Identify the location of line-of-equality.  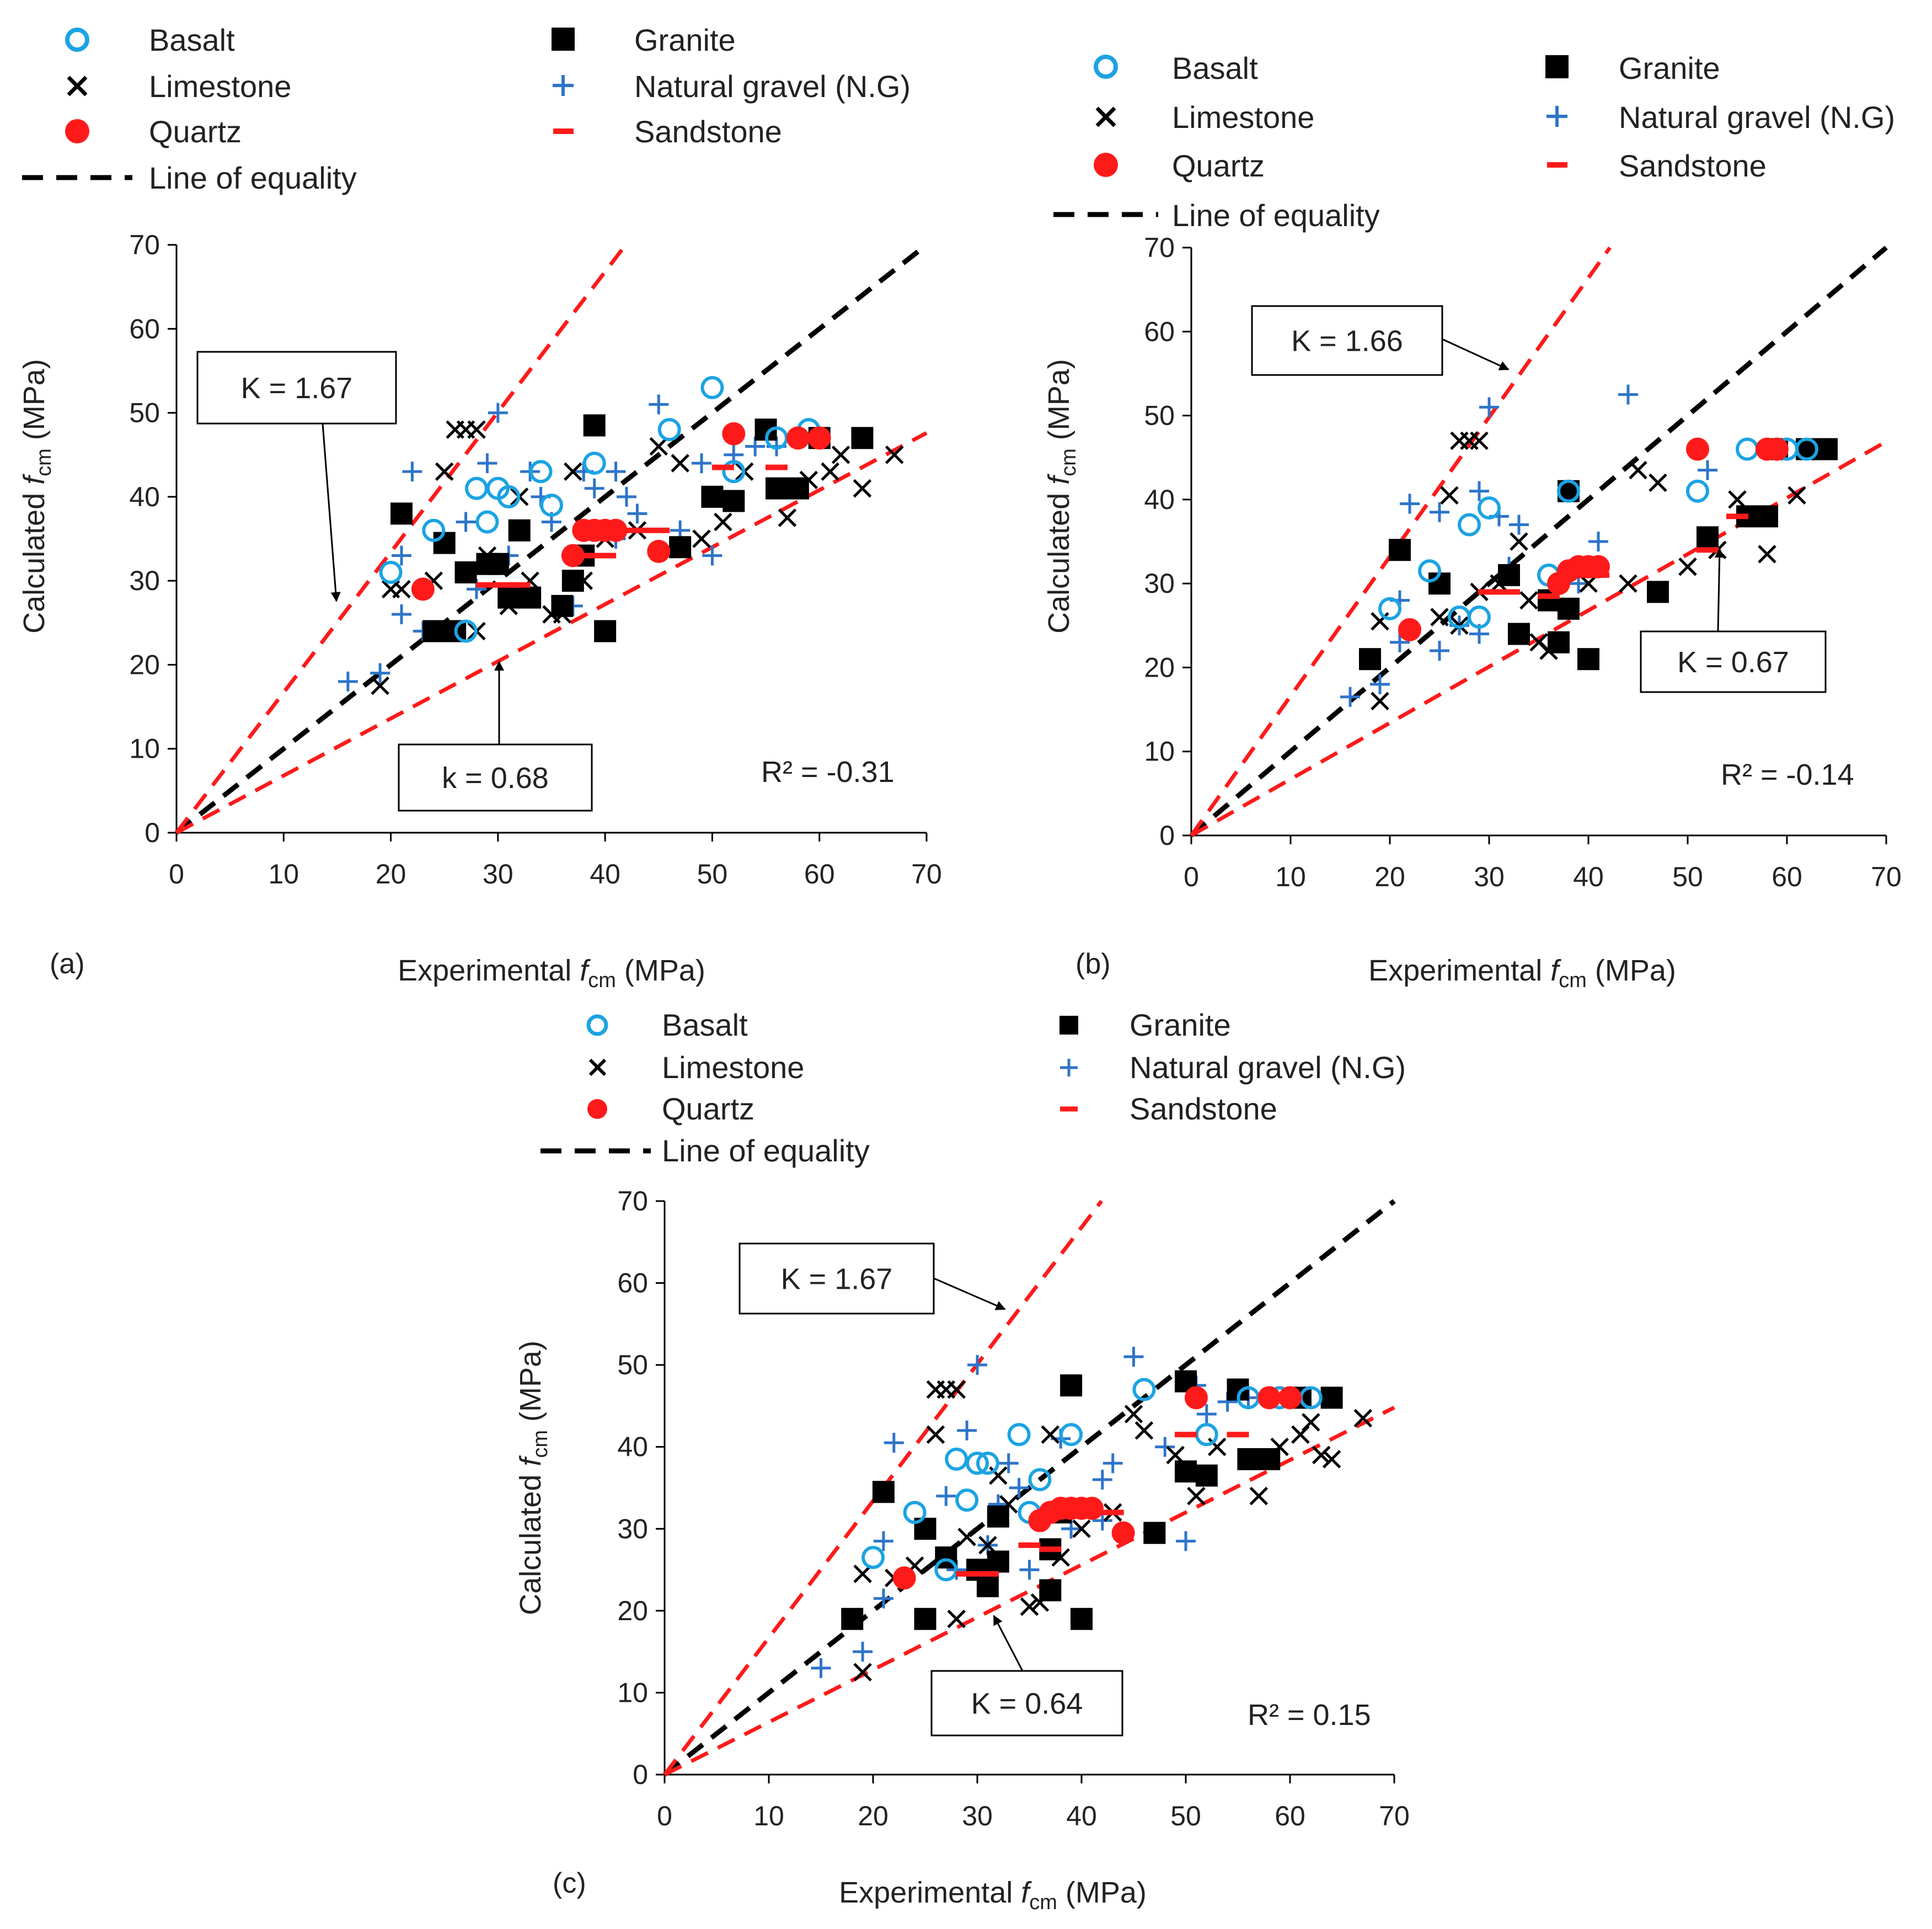
(1539, 541).